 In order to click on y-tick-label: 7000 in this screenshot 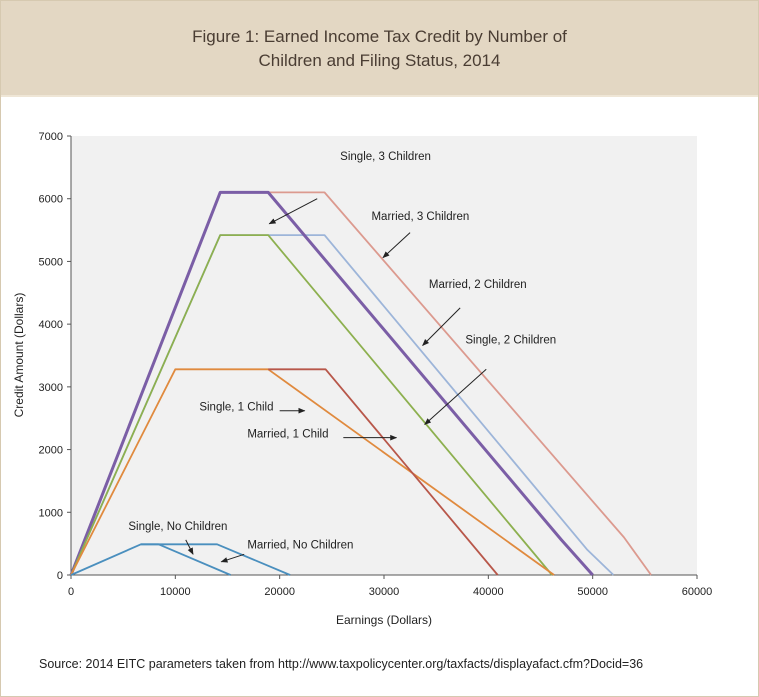, I will do `click(51, 137)`.